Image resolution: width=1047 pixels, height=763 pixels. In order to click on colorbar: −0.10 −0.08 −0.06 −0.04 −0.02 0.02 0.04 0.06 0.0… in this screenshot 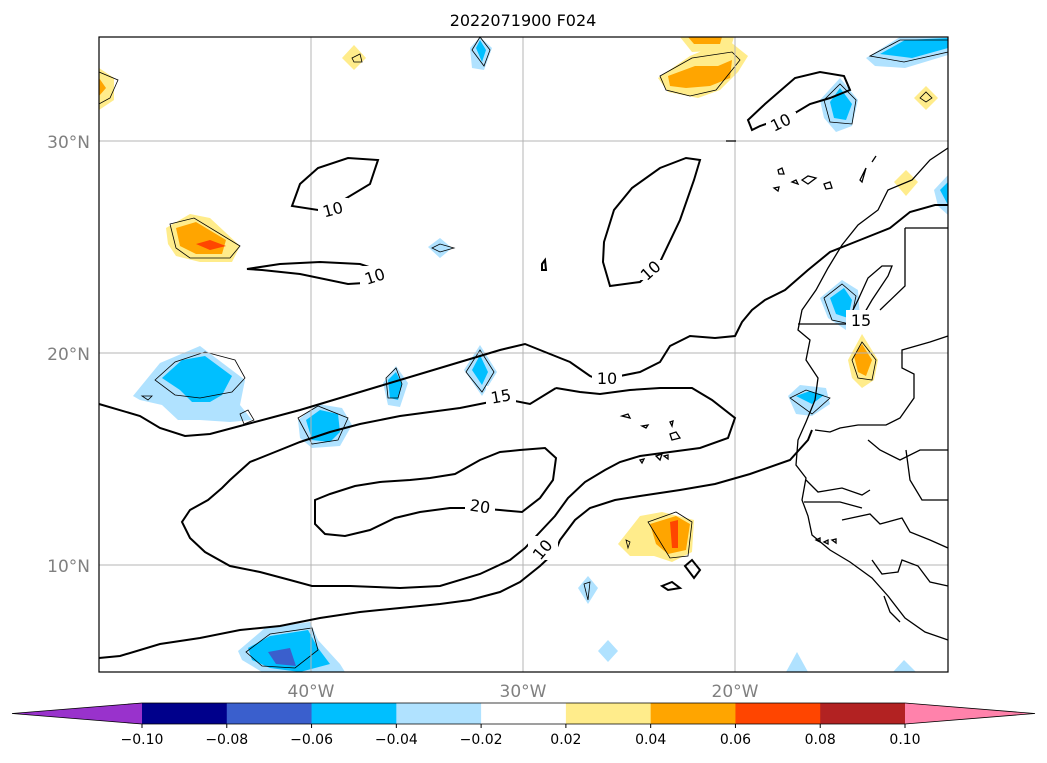, I will do `click(523, 725)`.